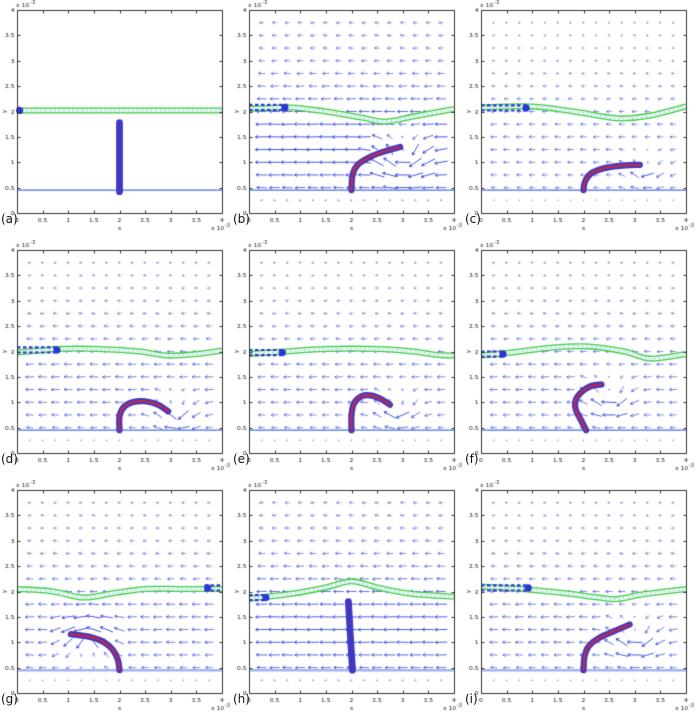 The image size is (697, 720). What do you see at coordinates (241, 459) in the screenshot?
I see `panel-label-e: (e)` at bounding box center [241, 459].